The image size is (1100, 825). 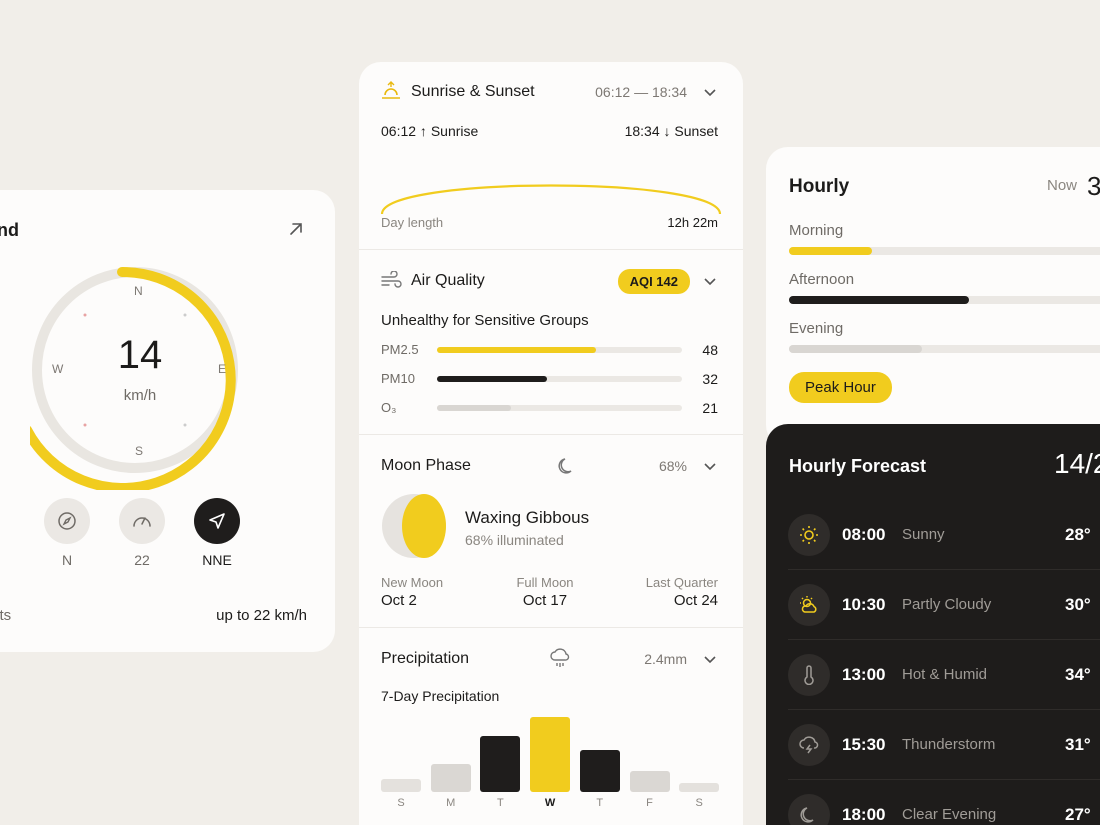 What do you see at coordinates (699, 803) in the screenshot?
I see `precip-day-label: S` at bounding box center [699, 803].